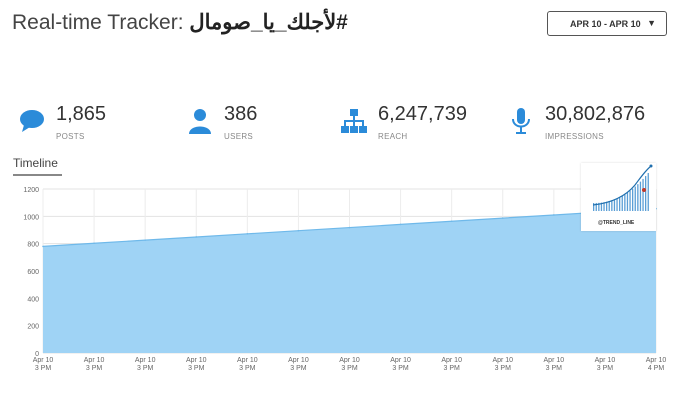 The image size is (700, 400). I want to click on stat-impressions-value: 30,802,876, so click(595, 114).